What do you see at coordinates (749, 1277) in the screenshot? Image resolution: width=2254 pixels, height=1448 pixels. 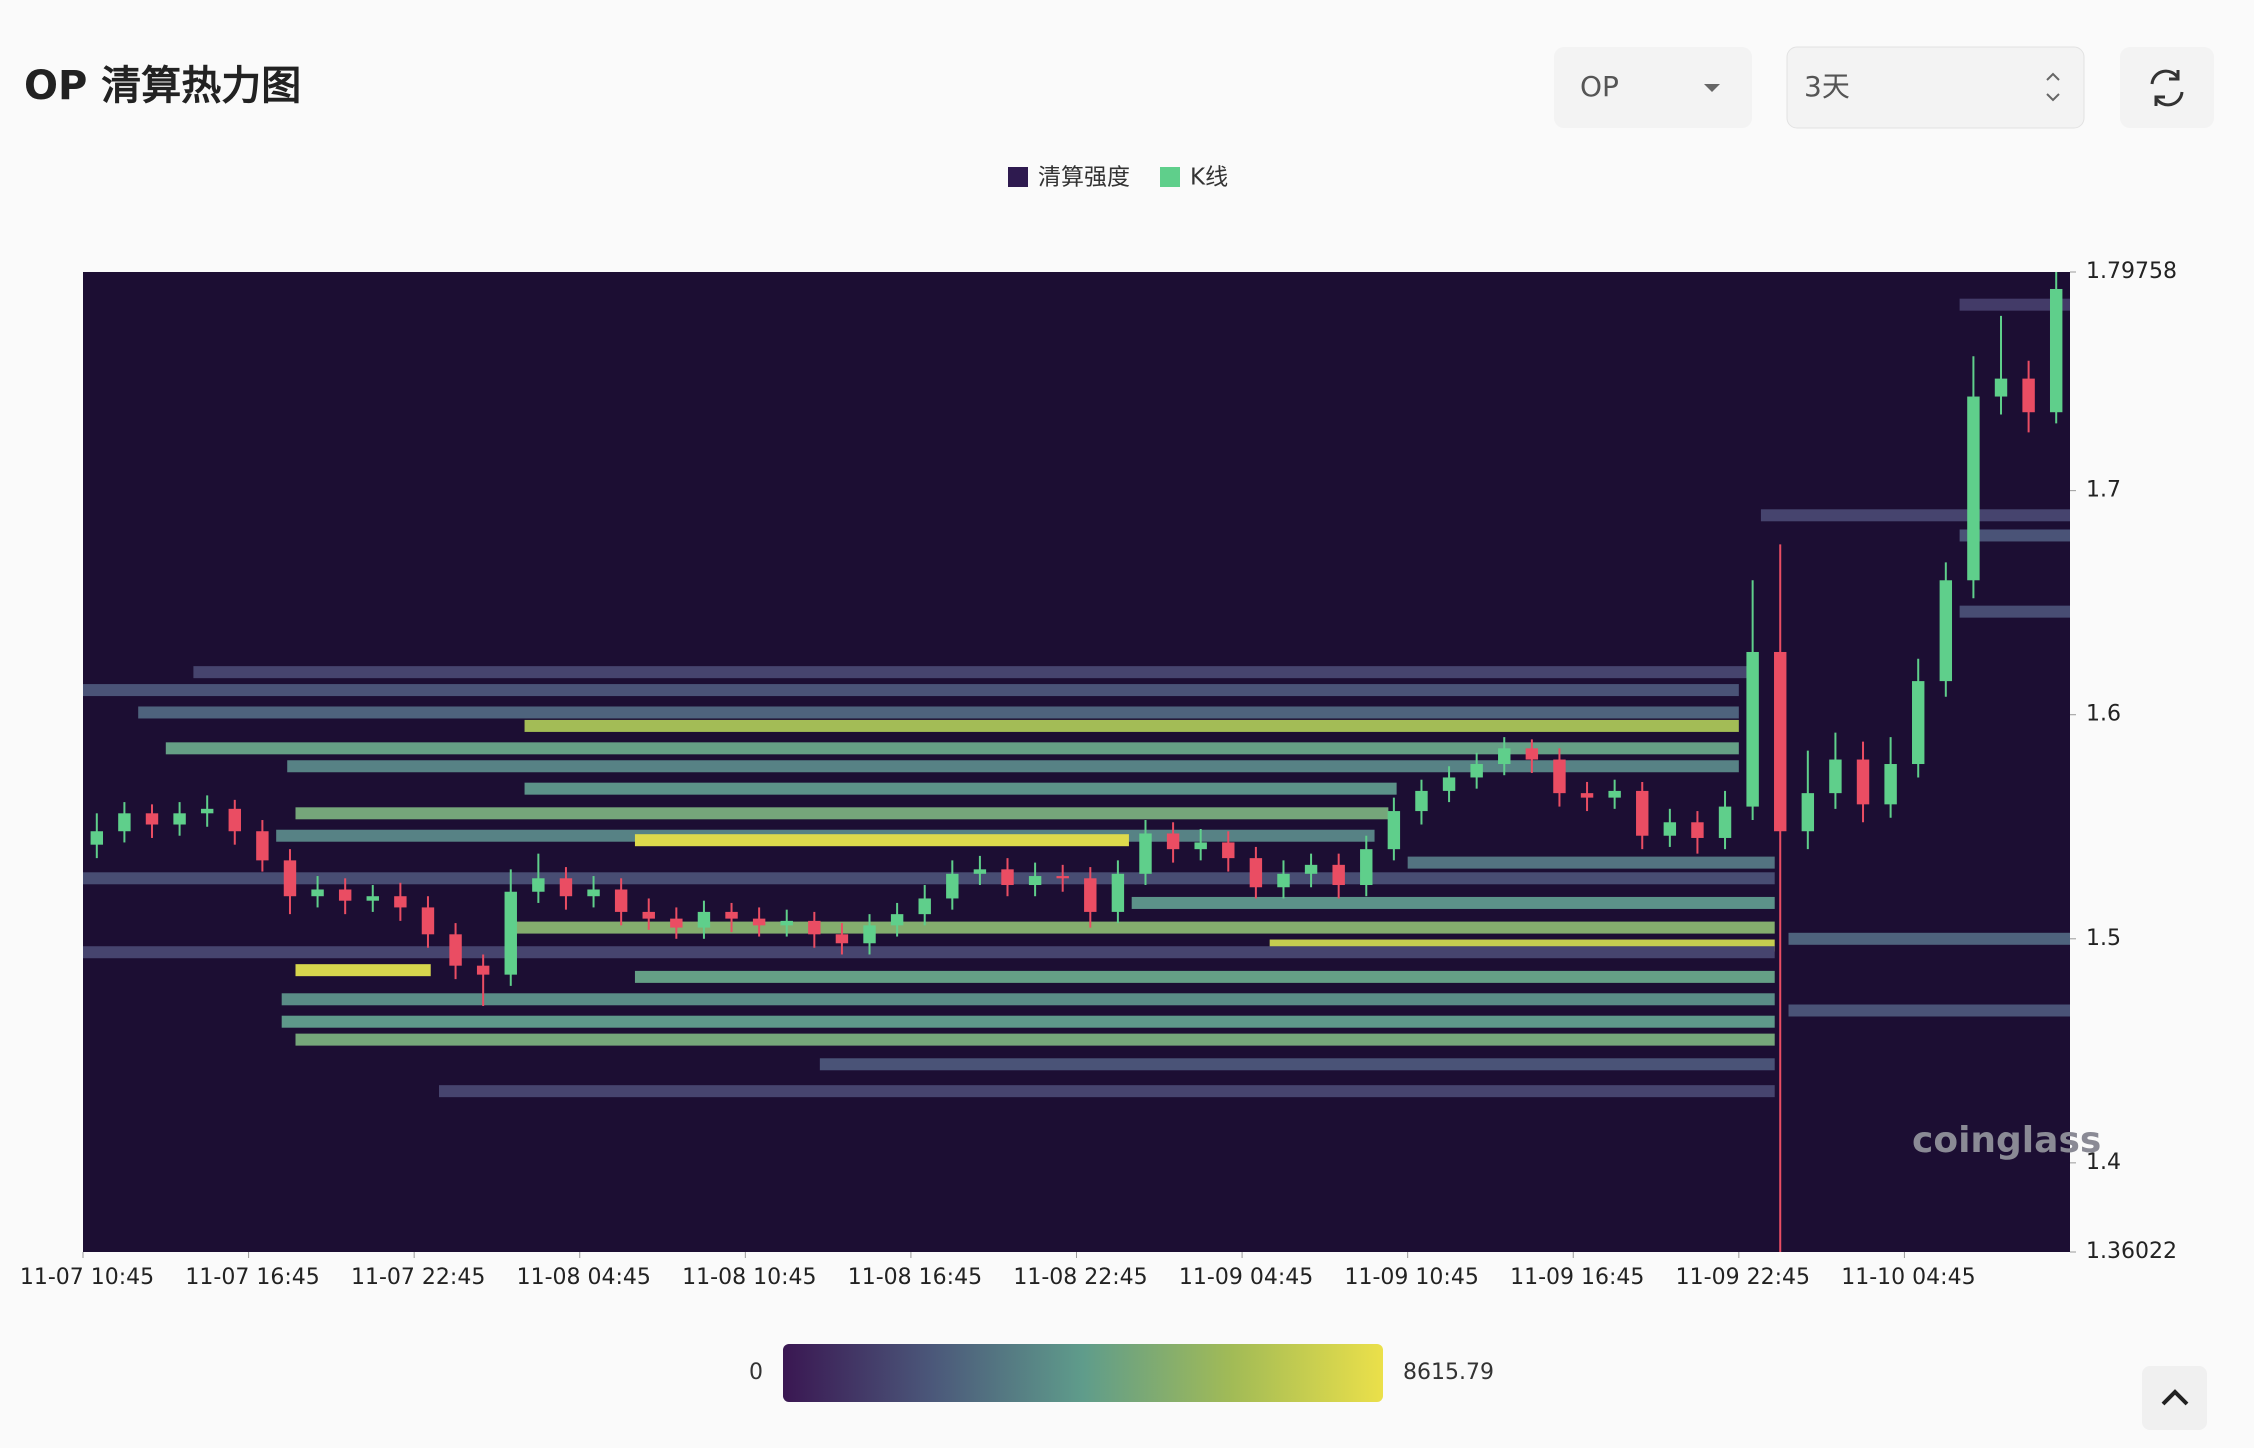 I see `x-tick-label: 11-08 10:45` at bounding box center [749, 1277].